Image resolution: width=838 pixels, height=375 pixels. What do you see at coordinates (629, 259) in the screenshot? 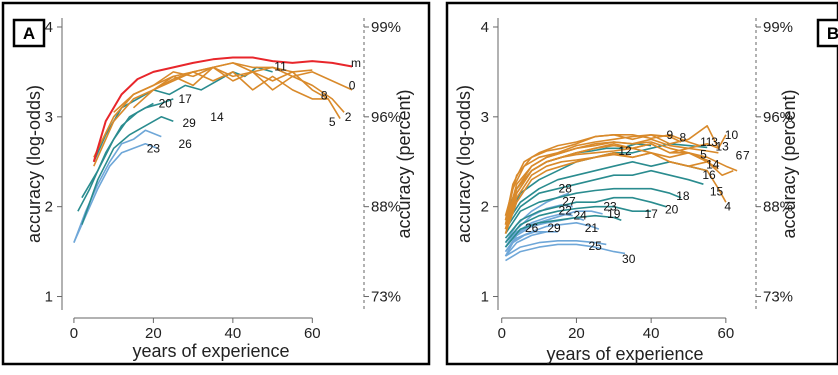
I see `series-label: 30` at bounding box center [629, 259].